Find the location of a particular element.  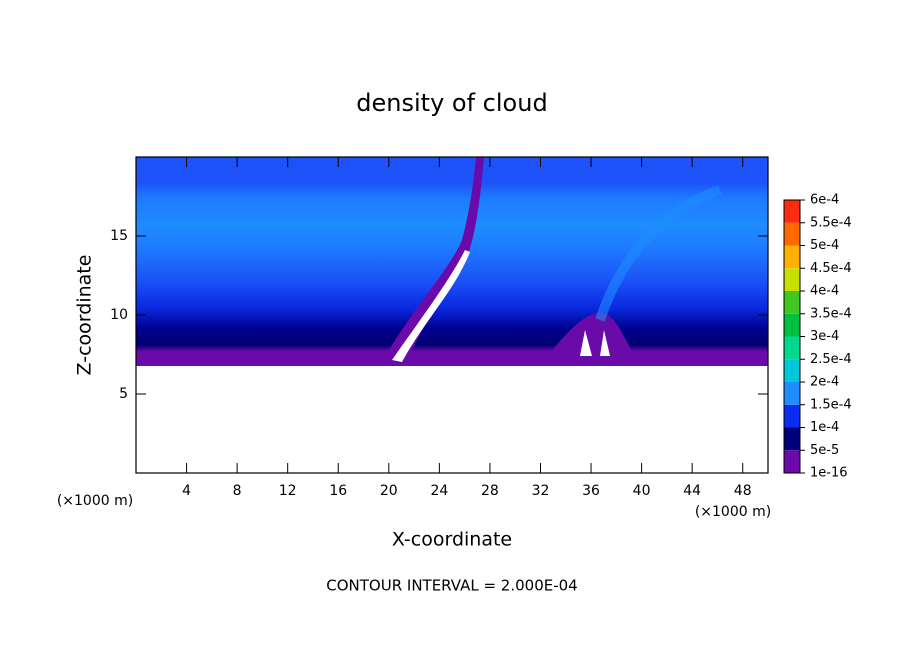

x-tick-label: 16 is located at coordinates (338, 491).